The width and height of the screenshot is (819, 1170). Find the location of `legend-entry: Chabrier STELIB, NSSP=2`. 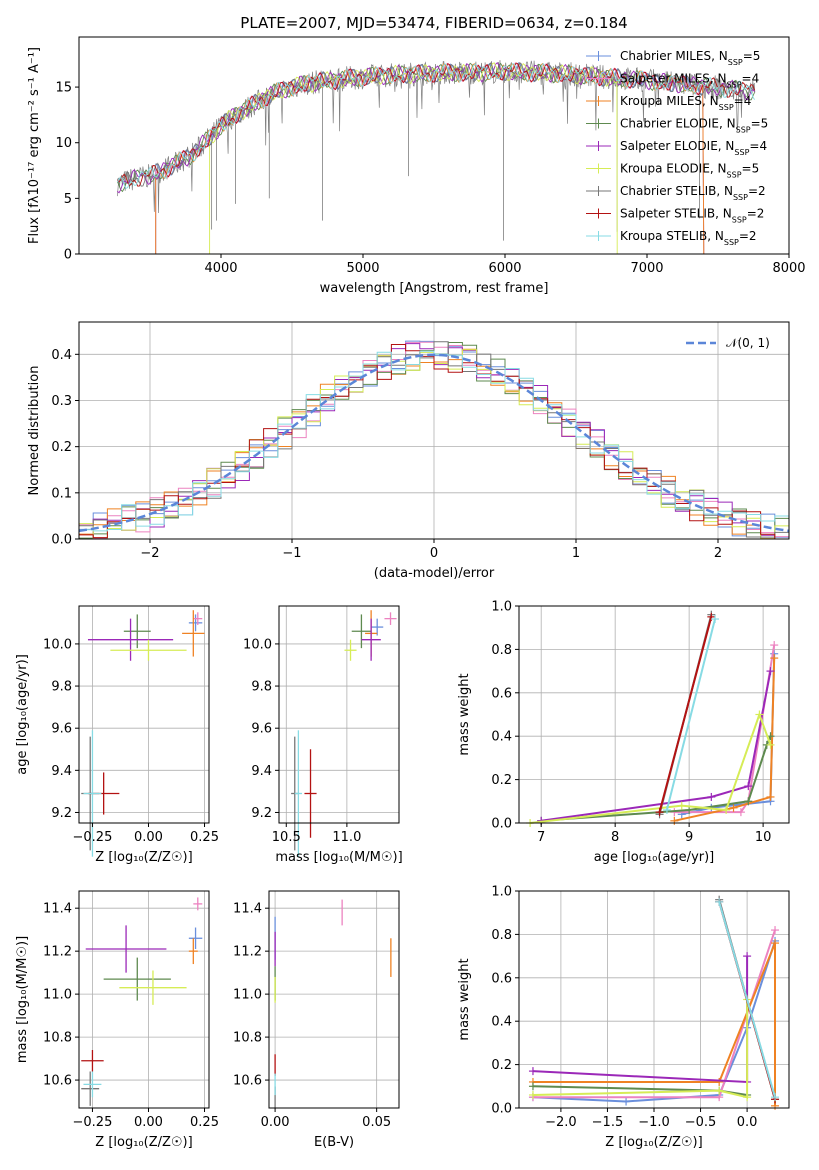

legend-entry: Chabrier STELIB, NSSP=2 is located at coordinates (693, 193).